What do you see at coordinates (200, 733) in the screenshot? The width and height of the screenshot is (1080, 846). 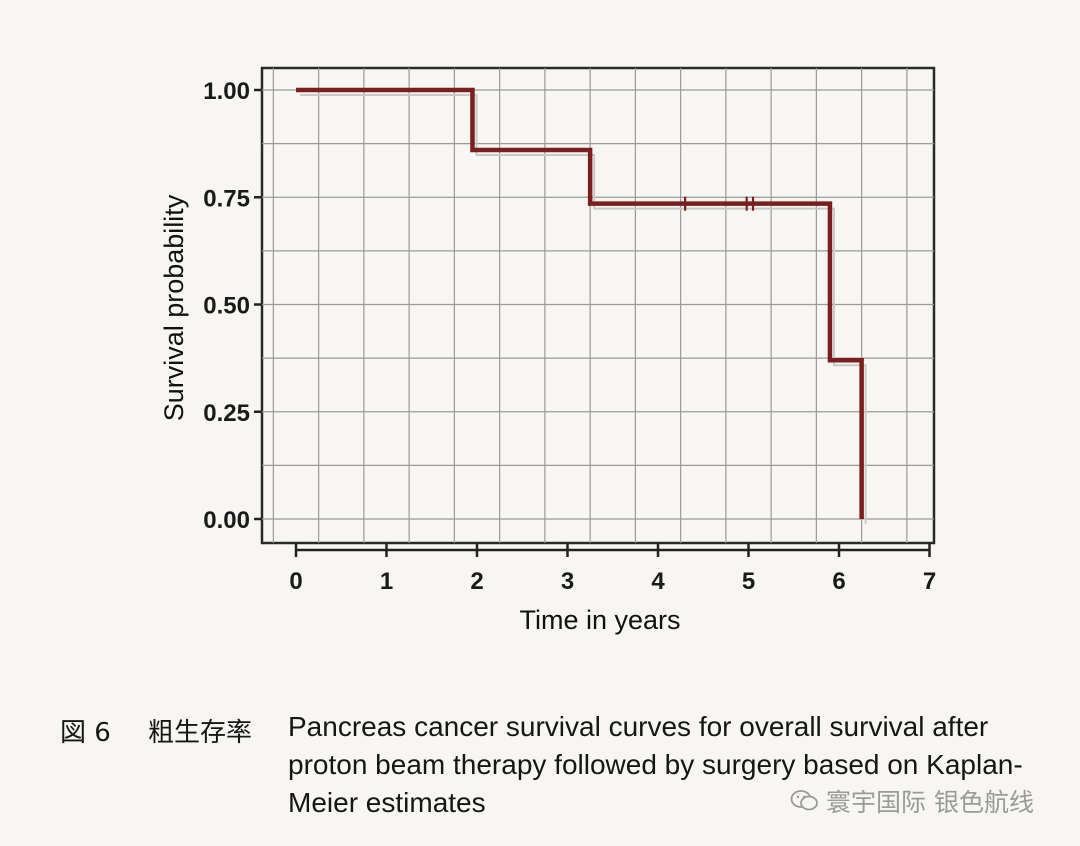 I see `figure-subtitle: 粗生存率` at bounding box center [200, 733].